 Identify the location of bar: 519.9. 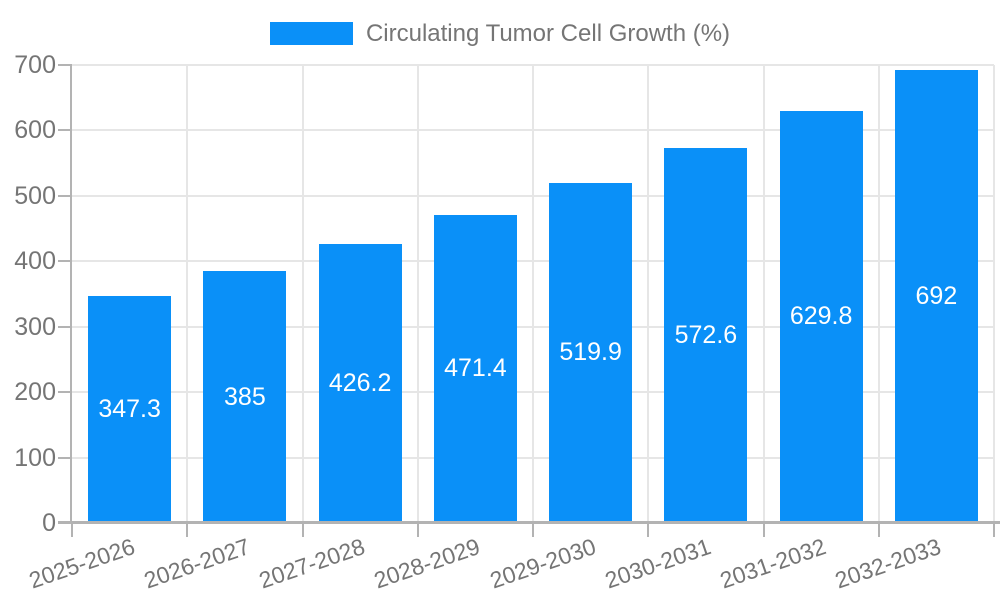
(591, 352).